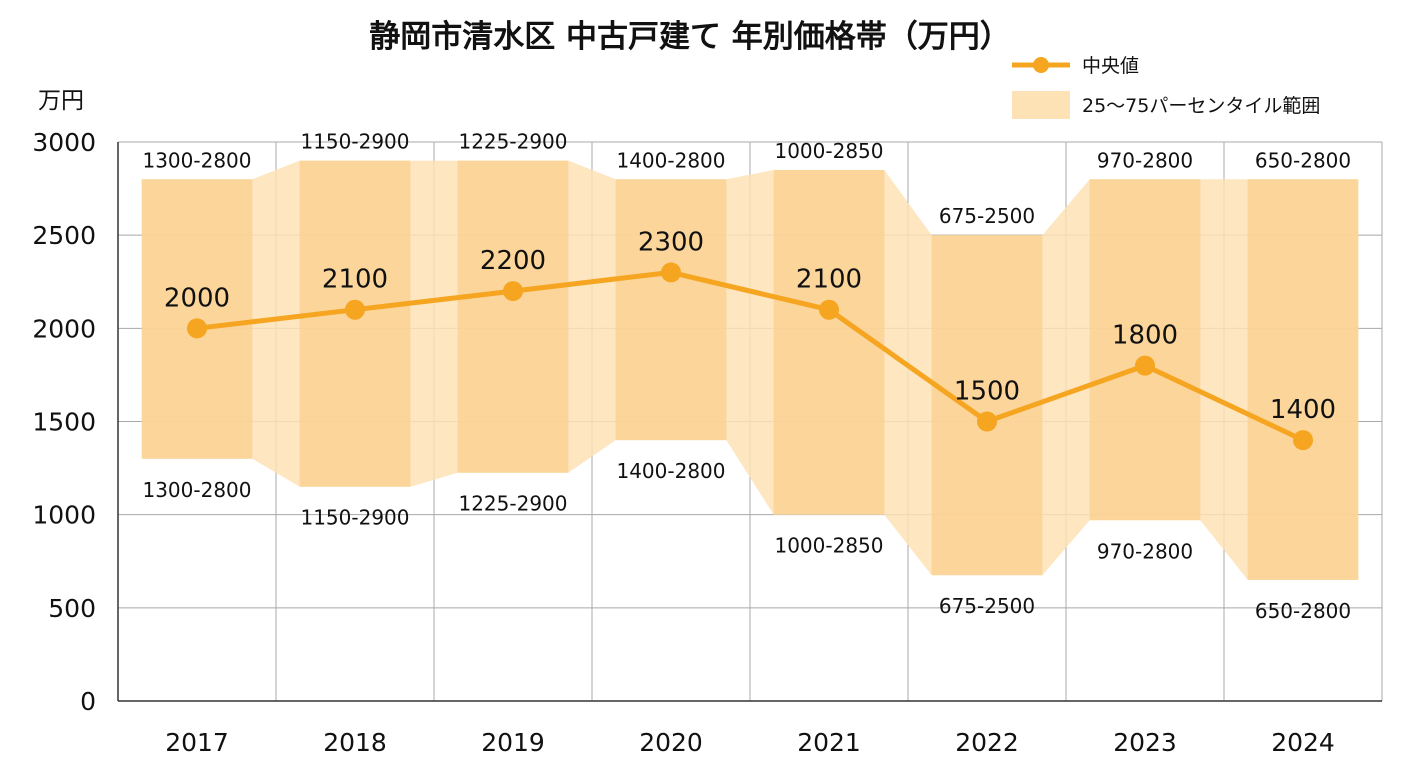 This screenshot has width=1408, height=768. I want to click on range-label-bottom: 675-2500, so click(987, 606).